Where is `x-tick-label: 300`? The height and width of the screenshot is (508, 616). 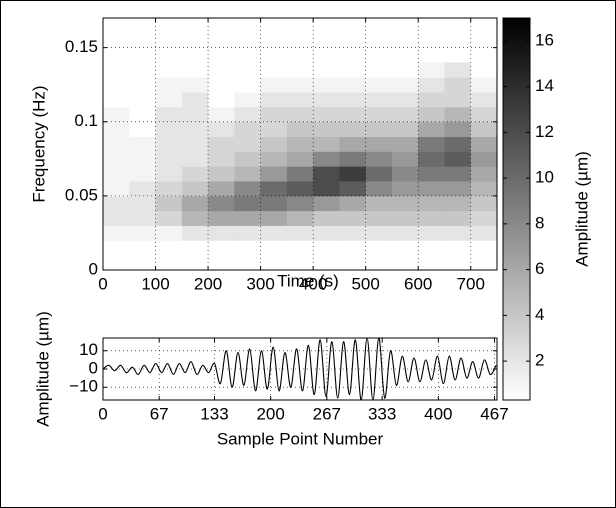 x-tick-label: 300 is located at coordinates (260, 283).